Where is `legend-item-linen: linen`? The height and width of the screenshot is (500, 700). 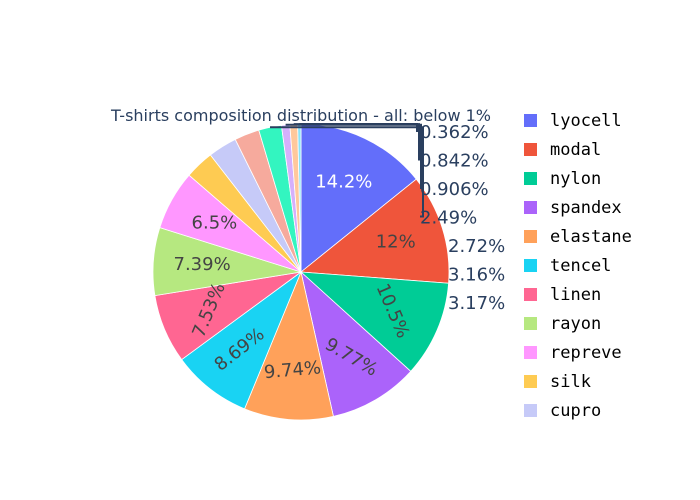 legend-item-linen: linen is located at coordinates (562, 295).